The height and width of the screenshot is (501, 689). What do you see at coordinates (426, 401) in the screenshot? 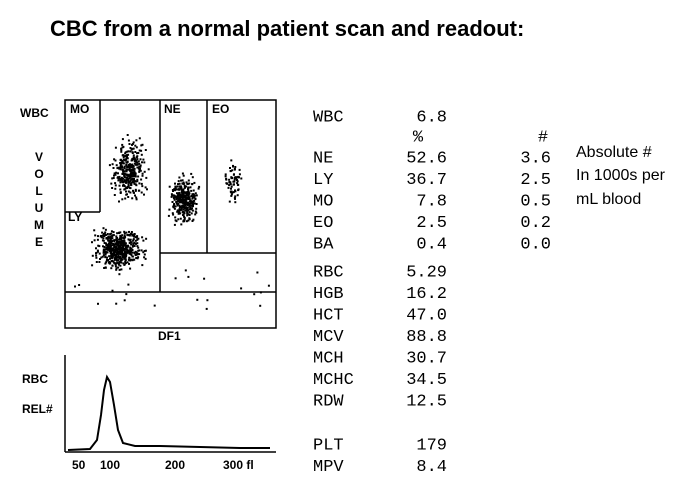
I see `readout-value: 12.5` at bounding box center [426, 401].